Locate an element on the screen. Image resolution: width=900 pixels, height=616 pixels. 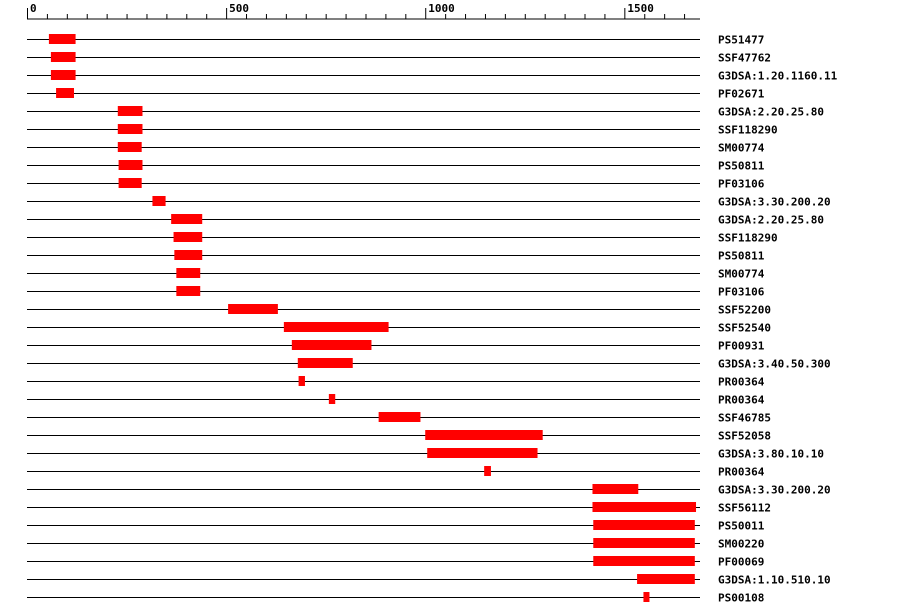
domain-row: PF00069 is located at coordinates (395, 562).